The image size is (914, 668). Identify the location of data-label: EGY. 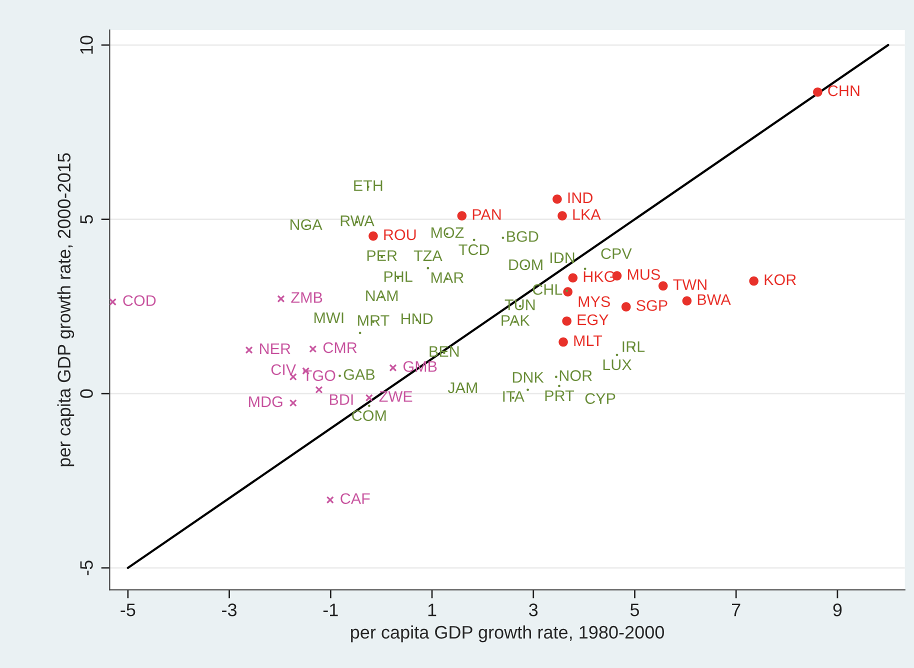
(593, 320).